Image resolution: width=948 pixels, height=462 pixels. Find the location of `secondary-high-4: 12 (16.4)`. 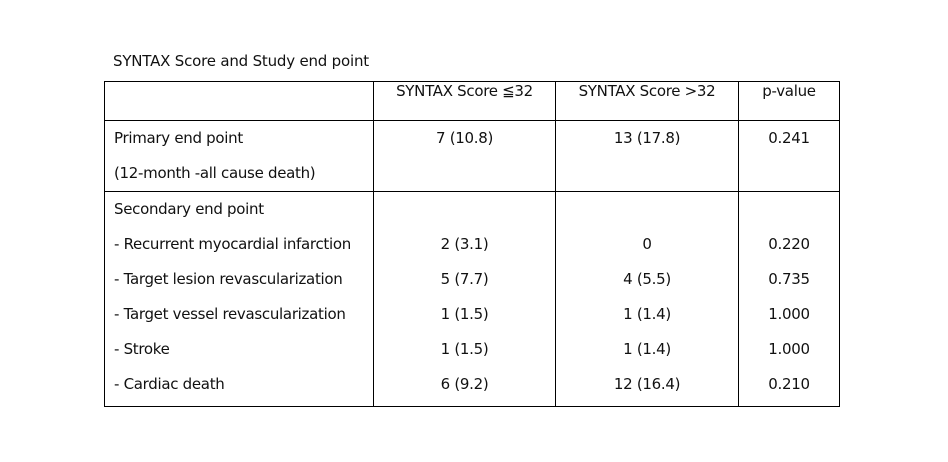

secondary-high-4: 12 (16.4) is located at coordinates (647, 384).